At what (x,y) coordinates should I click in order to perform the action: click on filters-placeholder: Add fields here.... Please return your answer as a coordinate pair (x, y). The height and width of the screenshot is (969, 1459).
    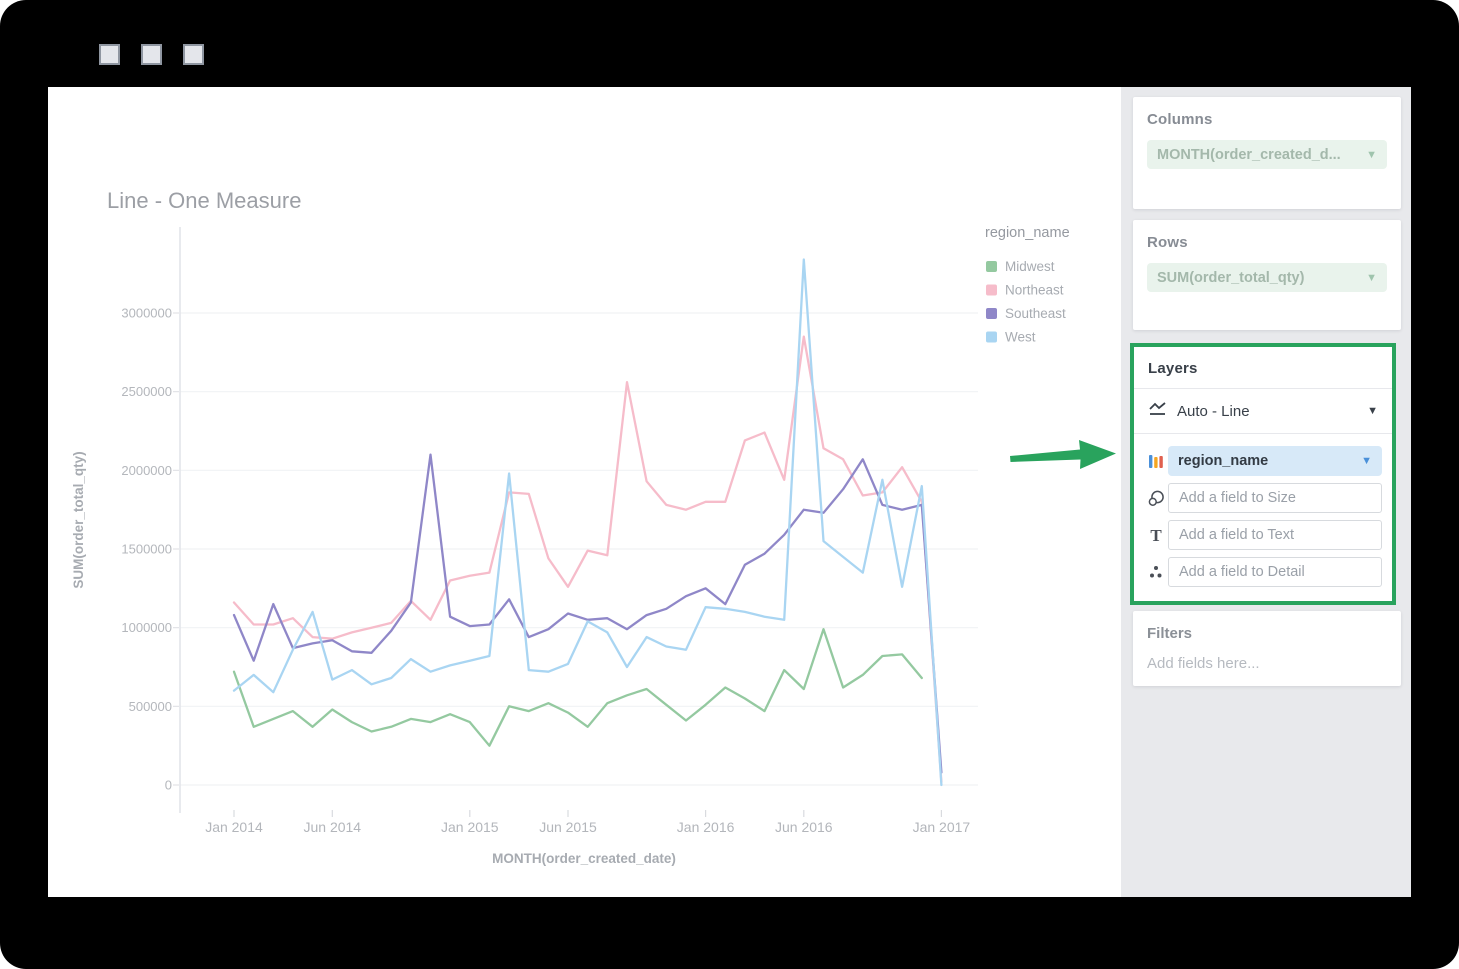
    Looking at the image, I should click on (1203, 663).